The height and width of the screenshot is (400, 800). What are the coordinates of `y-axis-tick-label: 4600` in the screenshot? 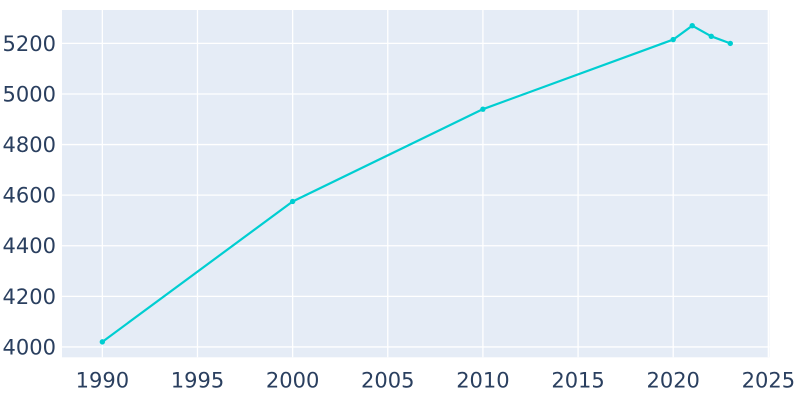 It's located at (29, 196).